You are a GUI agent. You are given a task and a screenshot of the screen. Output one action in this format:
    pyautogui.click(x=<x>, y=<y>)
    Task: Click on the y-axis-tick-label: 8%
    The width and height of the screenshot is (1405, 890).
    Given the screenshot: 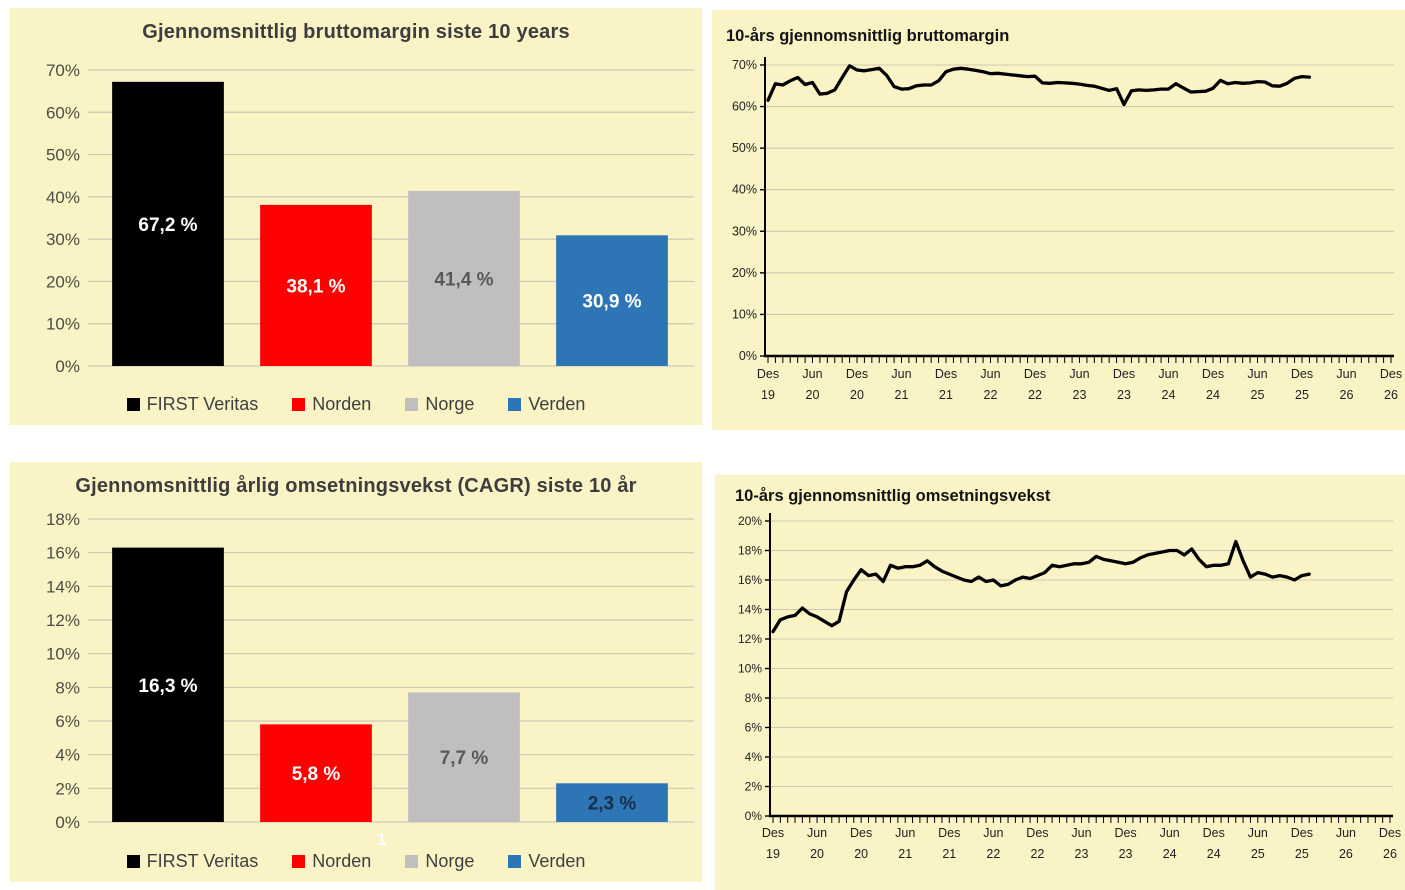 What is the action you would take?
    pyautogui.click(x=754, y=698)
    